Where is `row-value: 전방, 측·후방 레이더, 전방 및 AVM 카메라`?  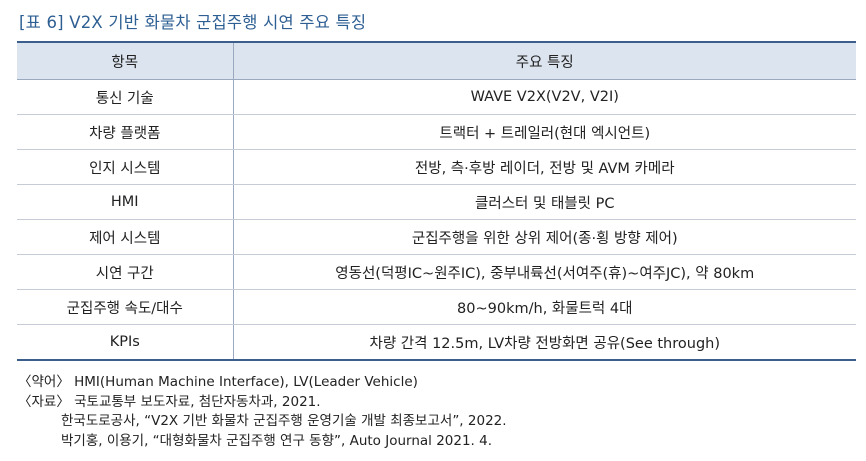
row-value: 전방, 측·후방 레이더, 전방 및 AVM 카메라 is located at coordinates (544, 167).